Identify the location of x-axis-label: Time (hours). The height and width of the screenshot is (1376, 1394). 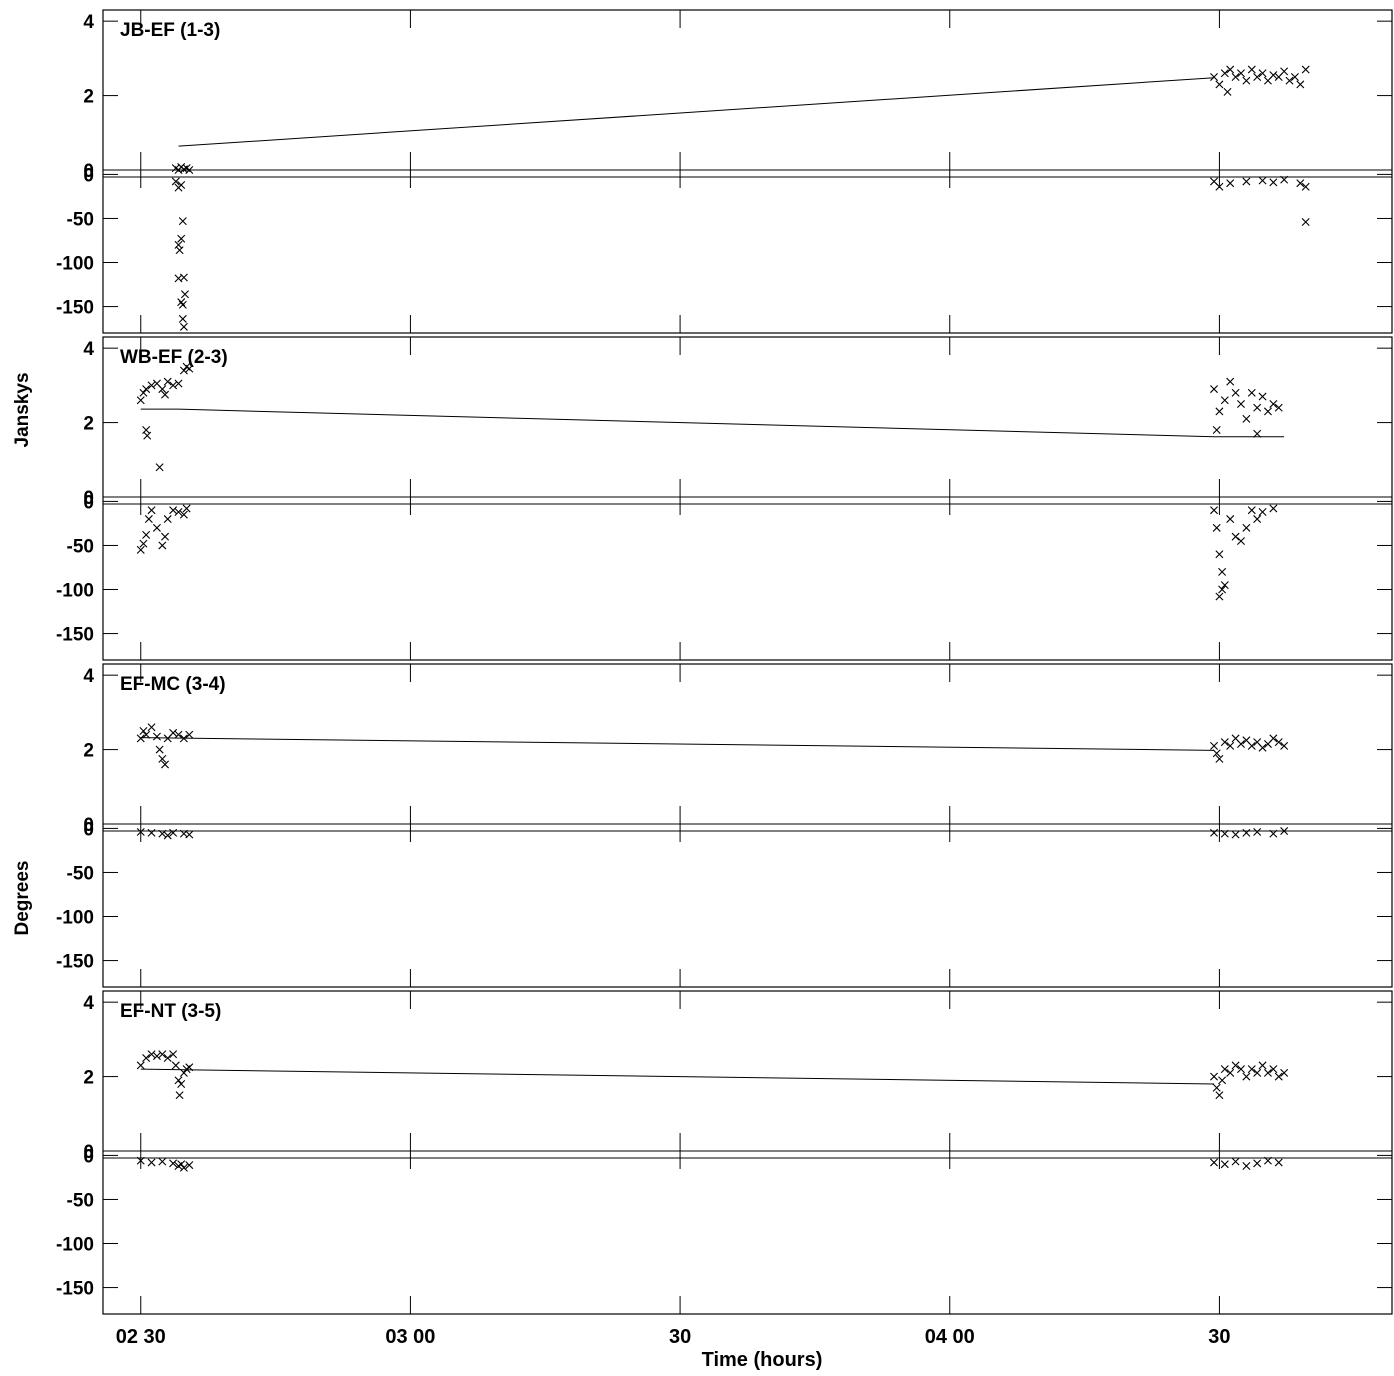
(762, 1360).